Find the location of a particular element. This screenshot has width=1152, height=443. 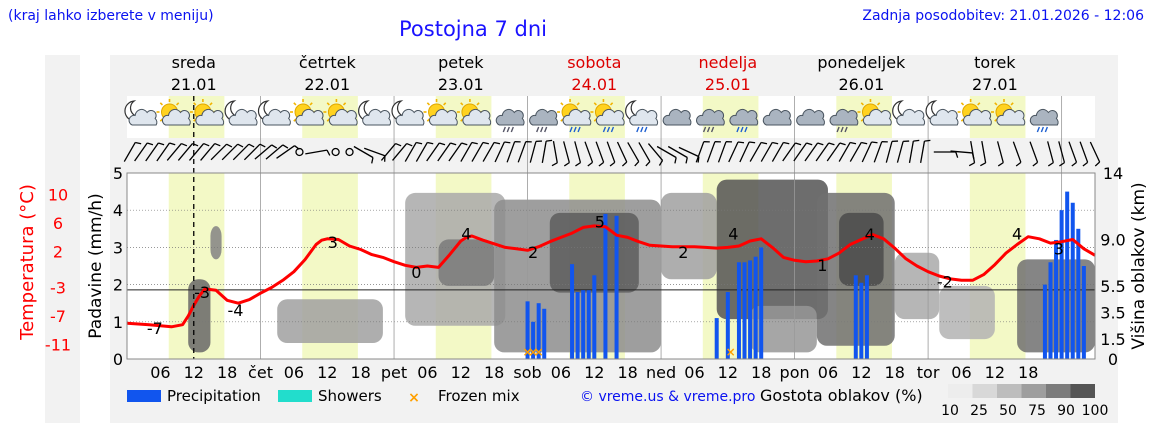

legend-frozen-marker: × is located at coordinates (414, 398).